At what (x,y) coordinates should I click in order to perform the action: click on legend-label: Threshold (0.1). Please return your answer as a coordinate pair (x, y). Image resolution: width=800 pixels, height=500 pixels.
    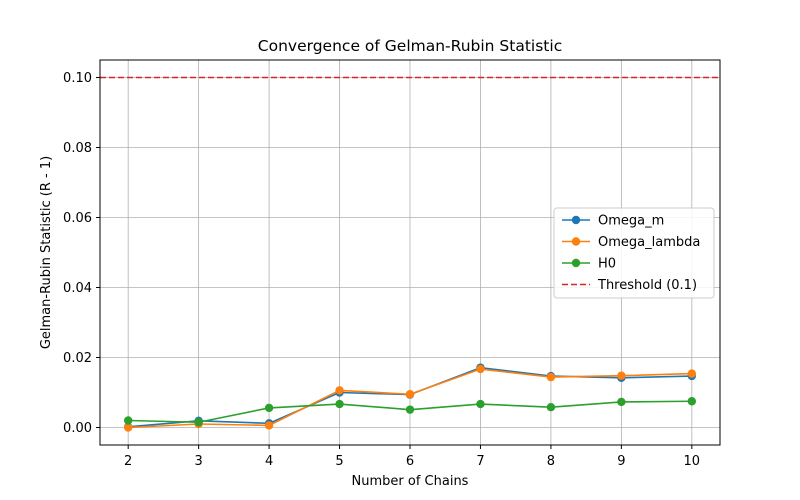
    Looking at the image, I should click on (647, 285).